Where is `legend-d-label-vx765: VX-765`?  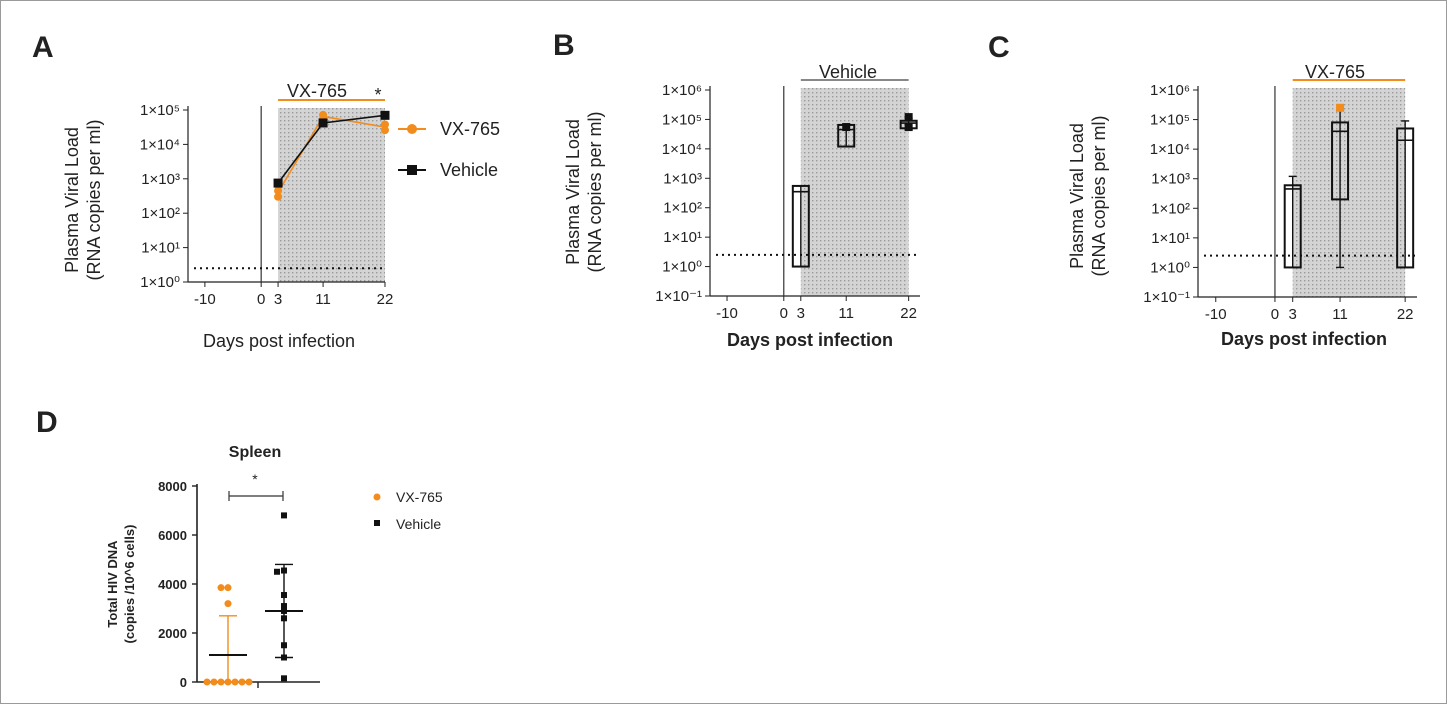 legend-d-label-vx765: VX-765 is located at coordinates (419, 497).